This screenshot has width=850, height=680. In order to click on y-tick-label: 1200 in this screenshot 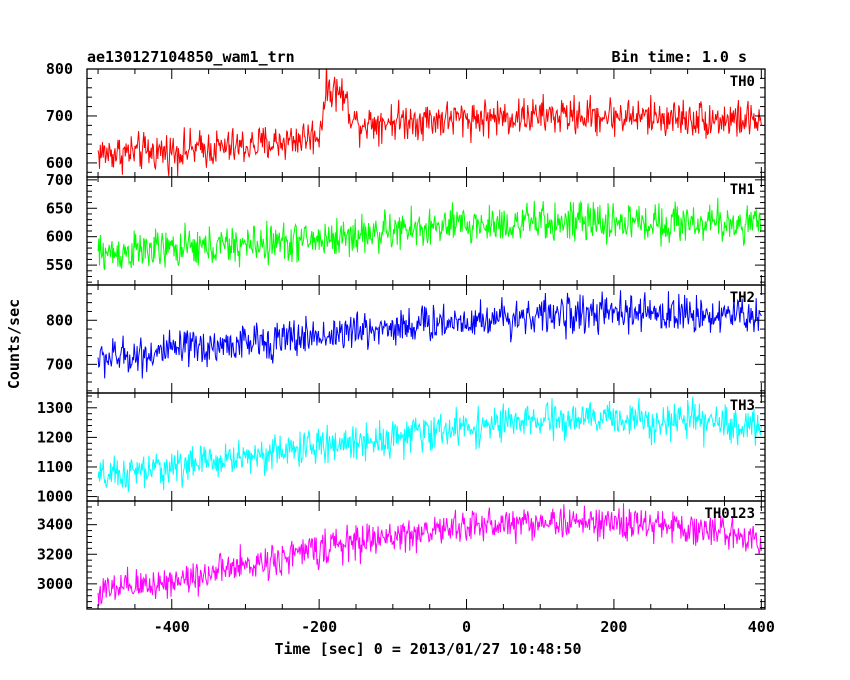, I will do `click(55, 437)`.